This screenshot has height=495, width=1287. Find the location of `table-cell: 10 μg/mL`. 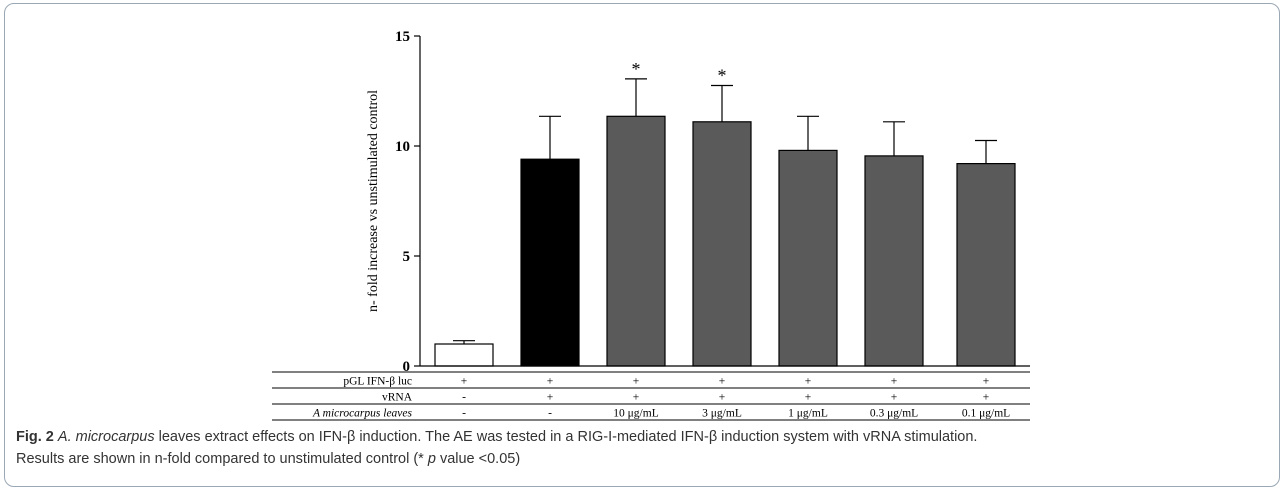

table-cell: 10 μg/mL is located at coordinates (635, 414).